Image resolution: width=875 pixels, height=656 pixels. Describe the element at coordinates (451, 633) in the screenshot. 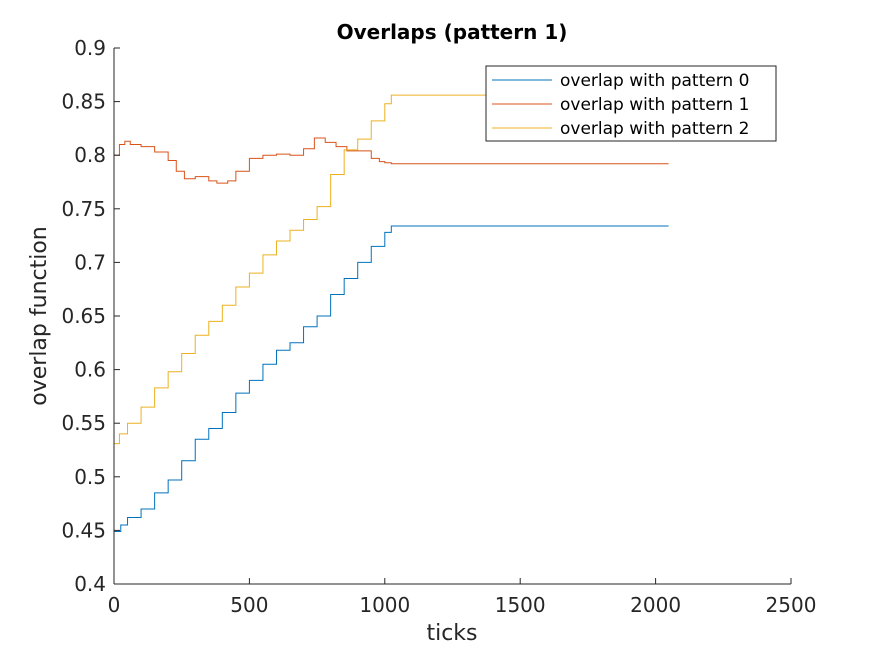

I see `x-axis-label: ticks` at that location.